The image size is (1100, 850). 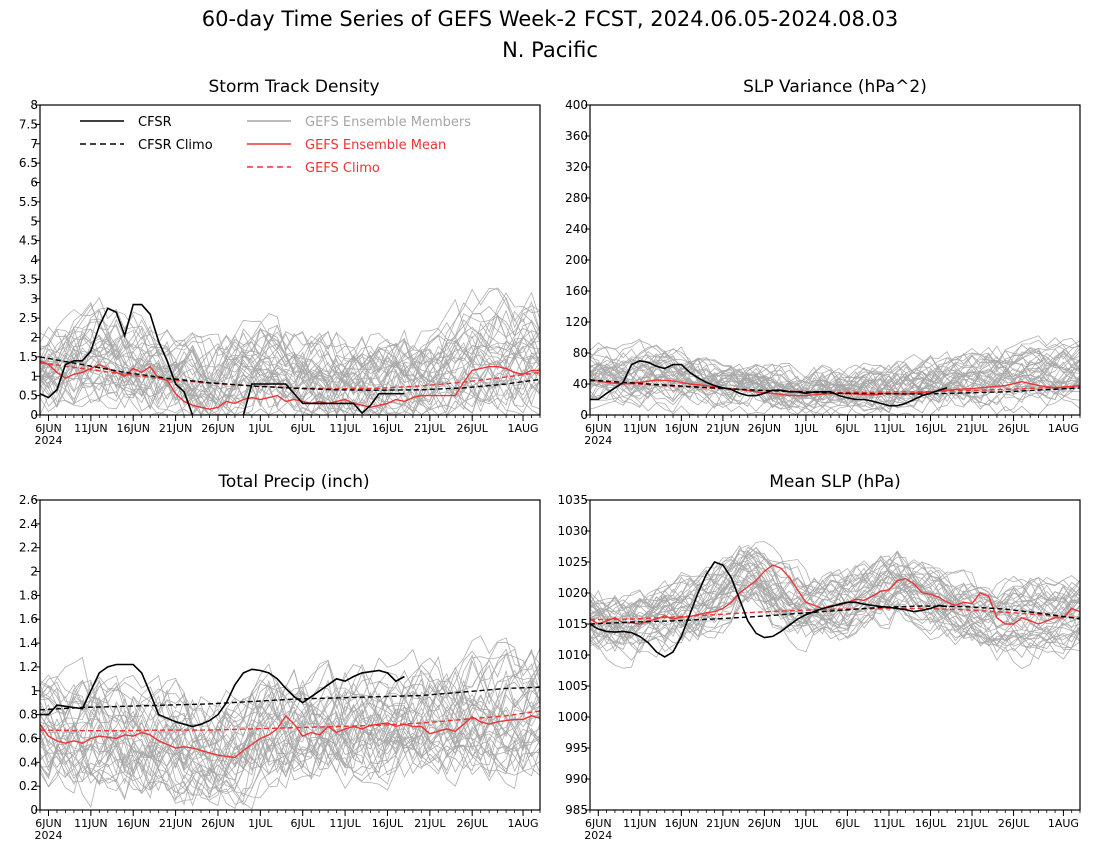 I want to click on panel-title: Total Precip (inch), so click(x=293, y=482).